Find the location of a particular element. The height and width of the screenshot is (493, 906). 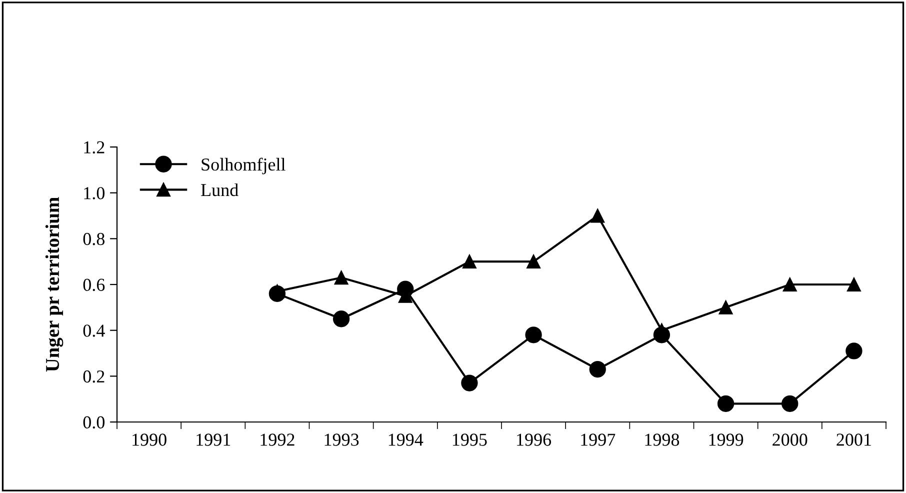

y-tick-label: 0.2 is located at coordinates (93, 376).